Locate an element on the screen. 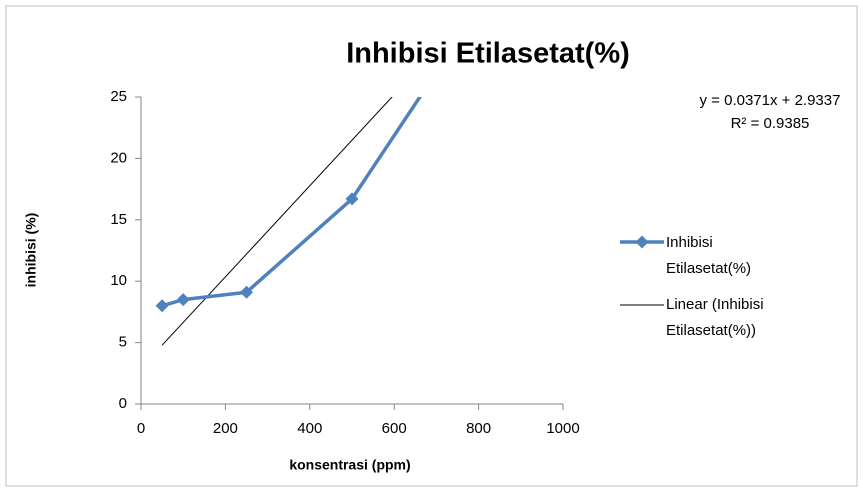 The width and height of the screenshot is (863, 492). x-tick-label: 0 is located at coordinates (141, 428).